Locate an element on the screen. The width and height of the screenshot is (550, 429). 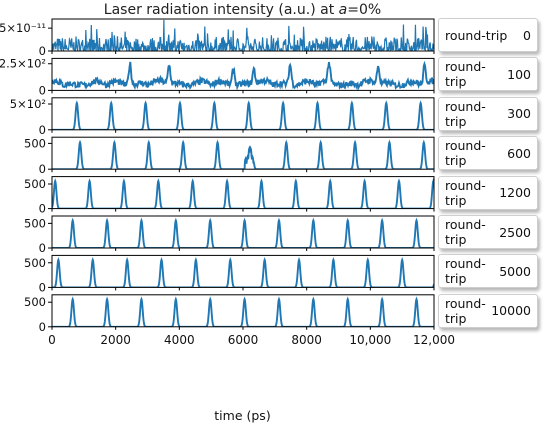
y-tick-label-2-0: 0 is located at coordinates (42, 90).